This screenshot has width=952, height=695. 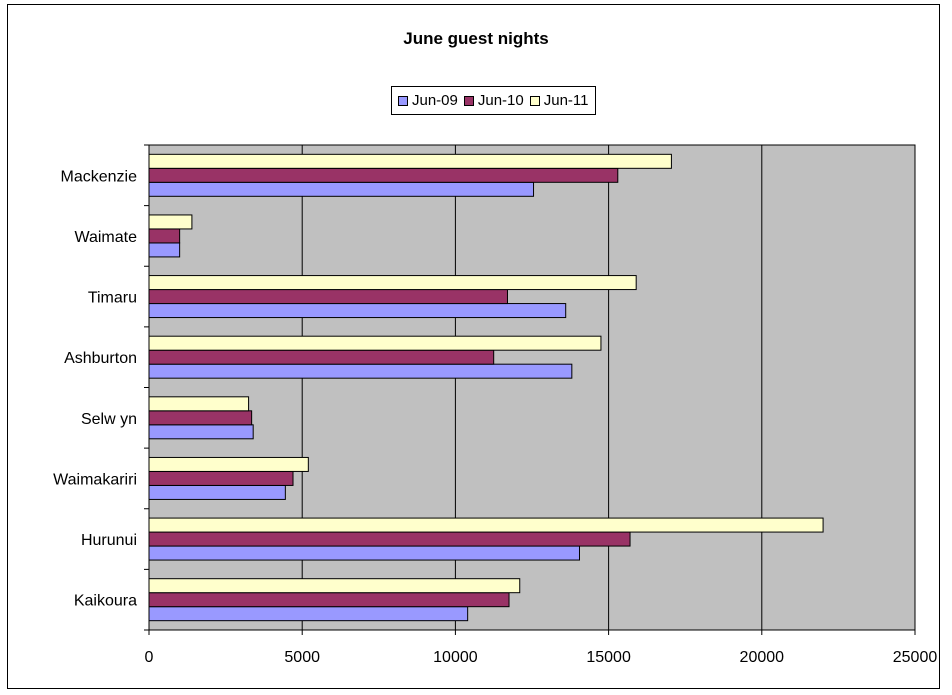 I want to click on category-label: Timaru, so click(x=112, y=298).